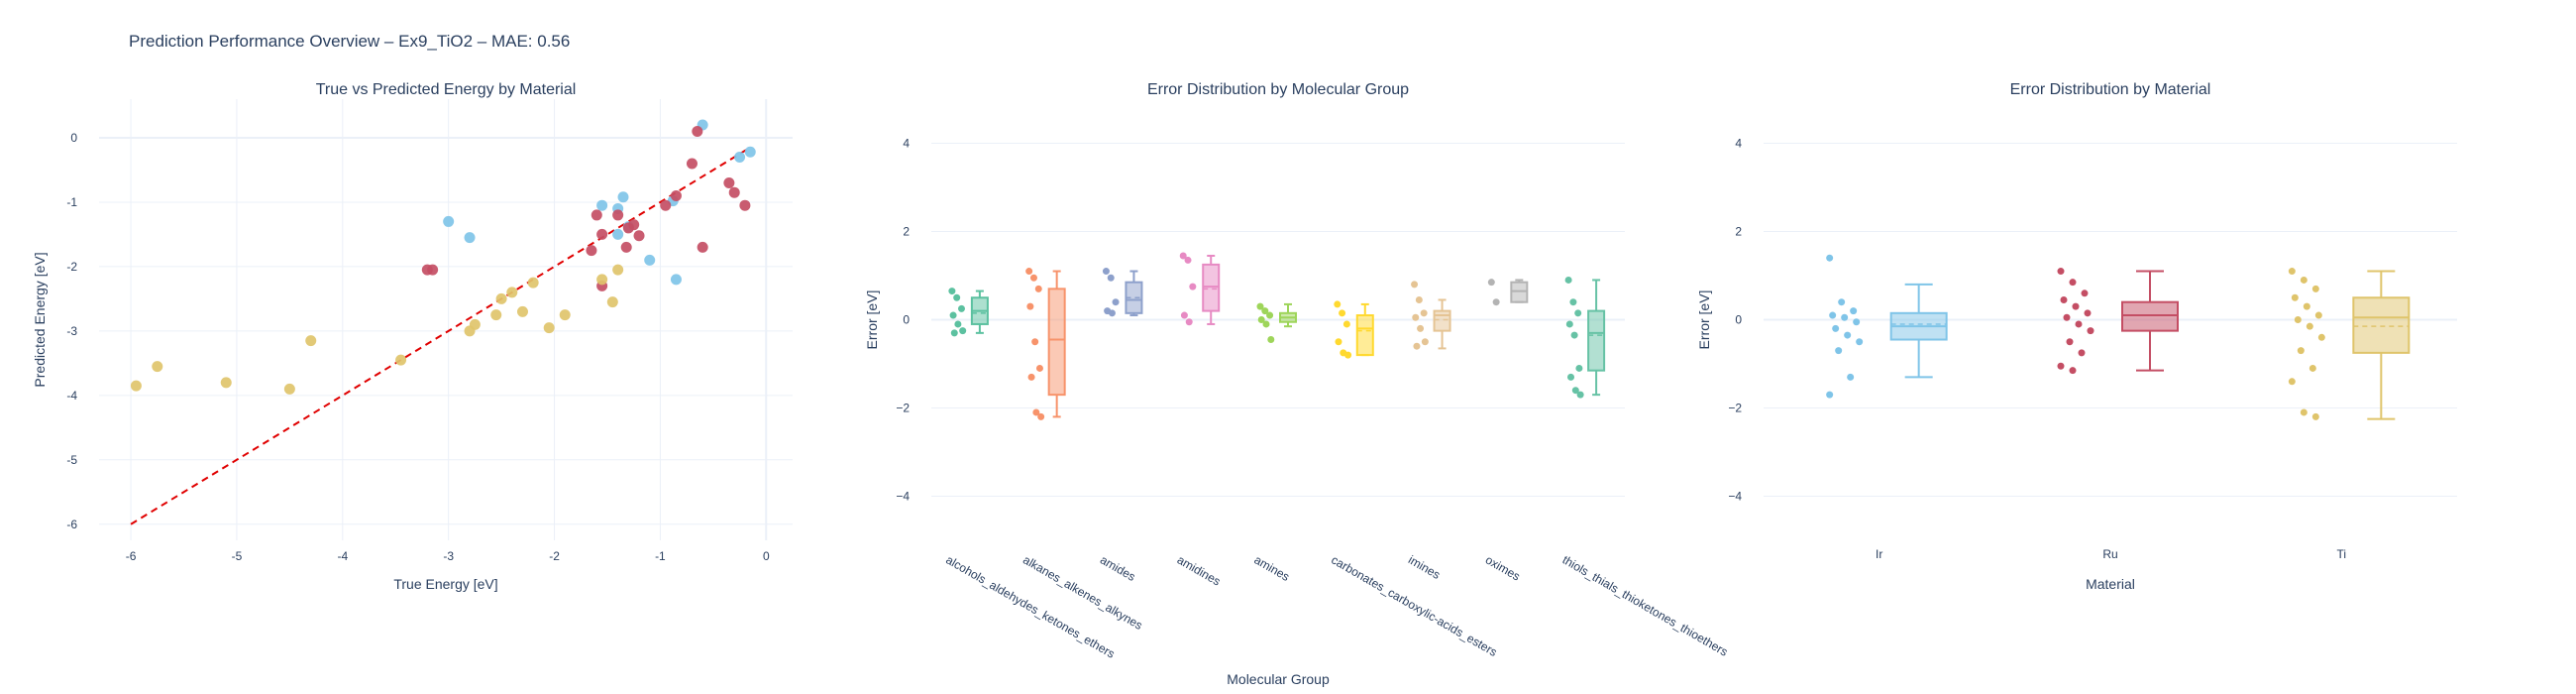  Describe the element at coordinates (2342, 554) in the screenshot. I see `x-tick-label: Ti` at that location.